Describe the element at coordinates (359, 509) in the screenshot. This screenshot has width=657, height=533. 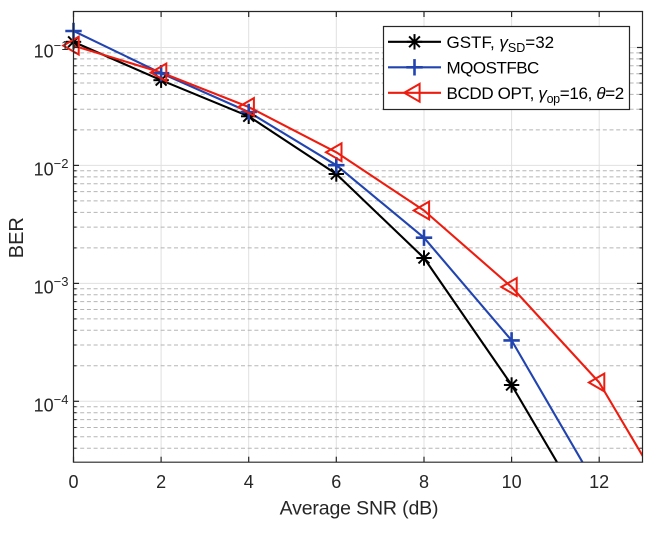
I see `svg-text: Average SNR (dB)` at that location.